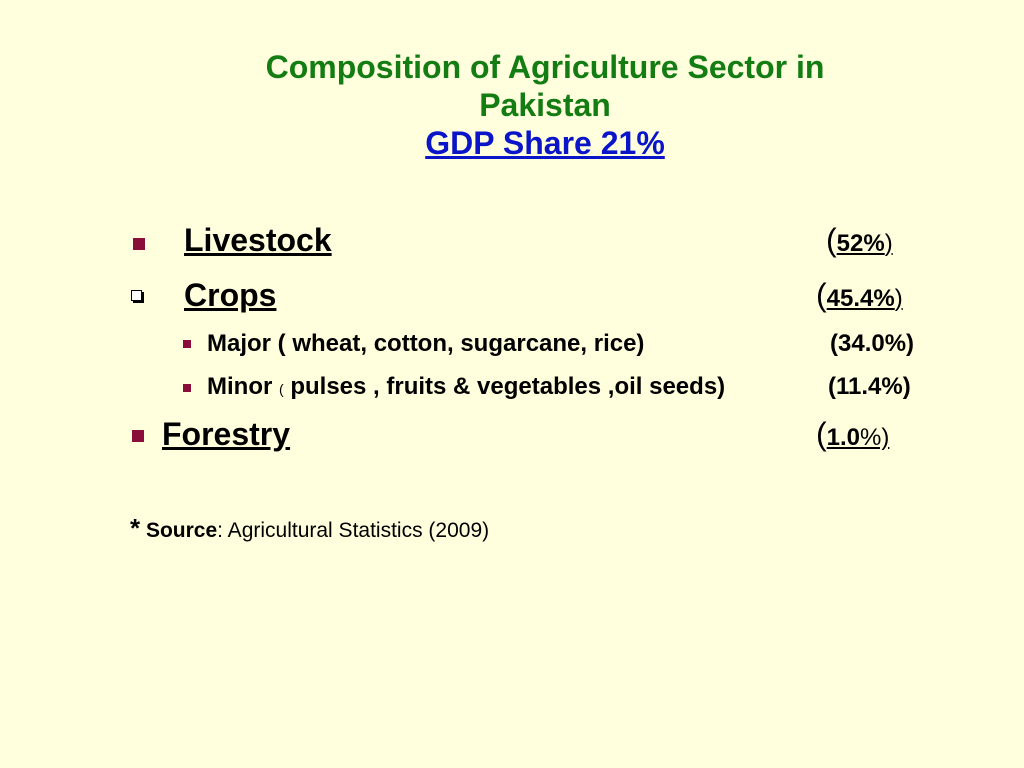 Image resolution: width=1024 pixels, height=768 pixels. I want to click on livestock-label: Livestock, so click(258, 240).